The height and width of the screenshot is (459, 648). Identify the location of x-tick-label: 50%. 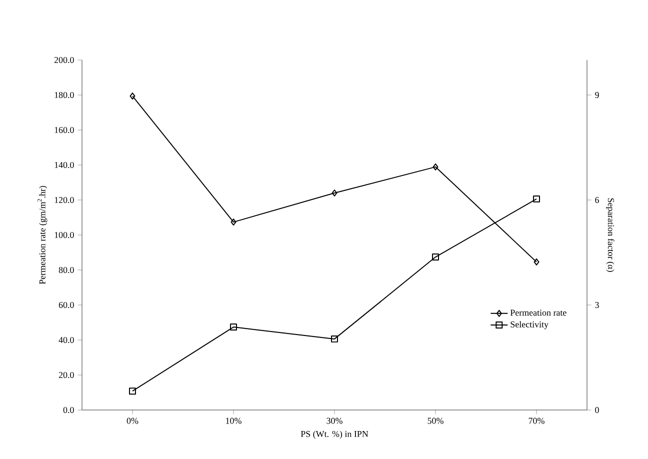
(436, 421).